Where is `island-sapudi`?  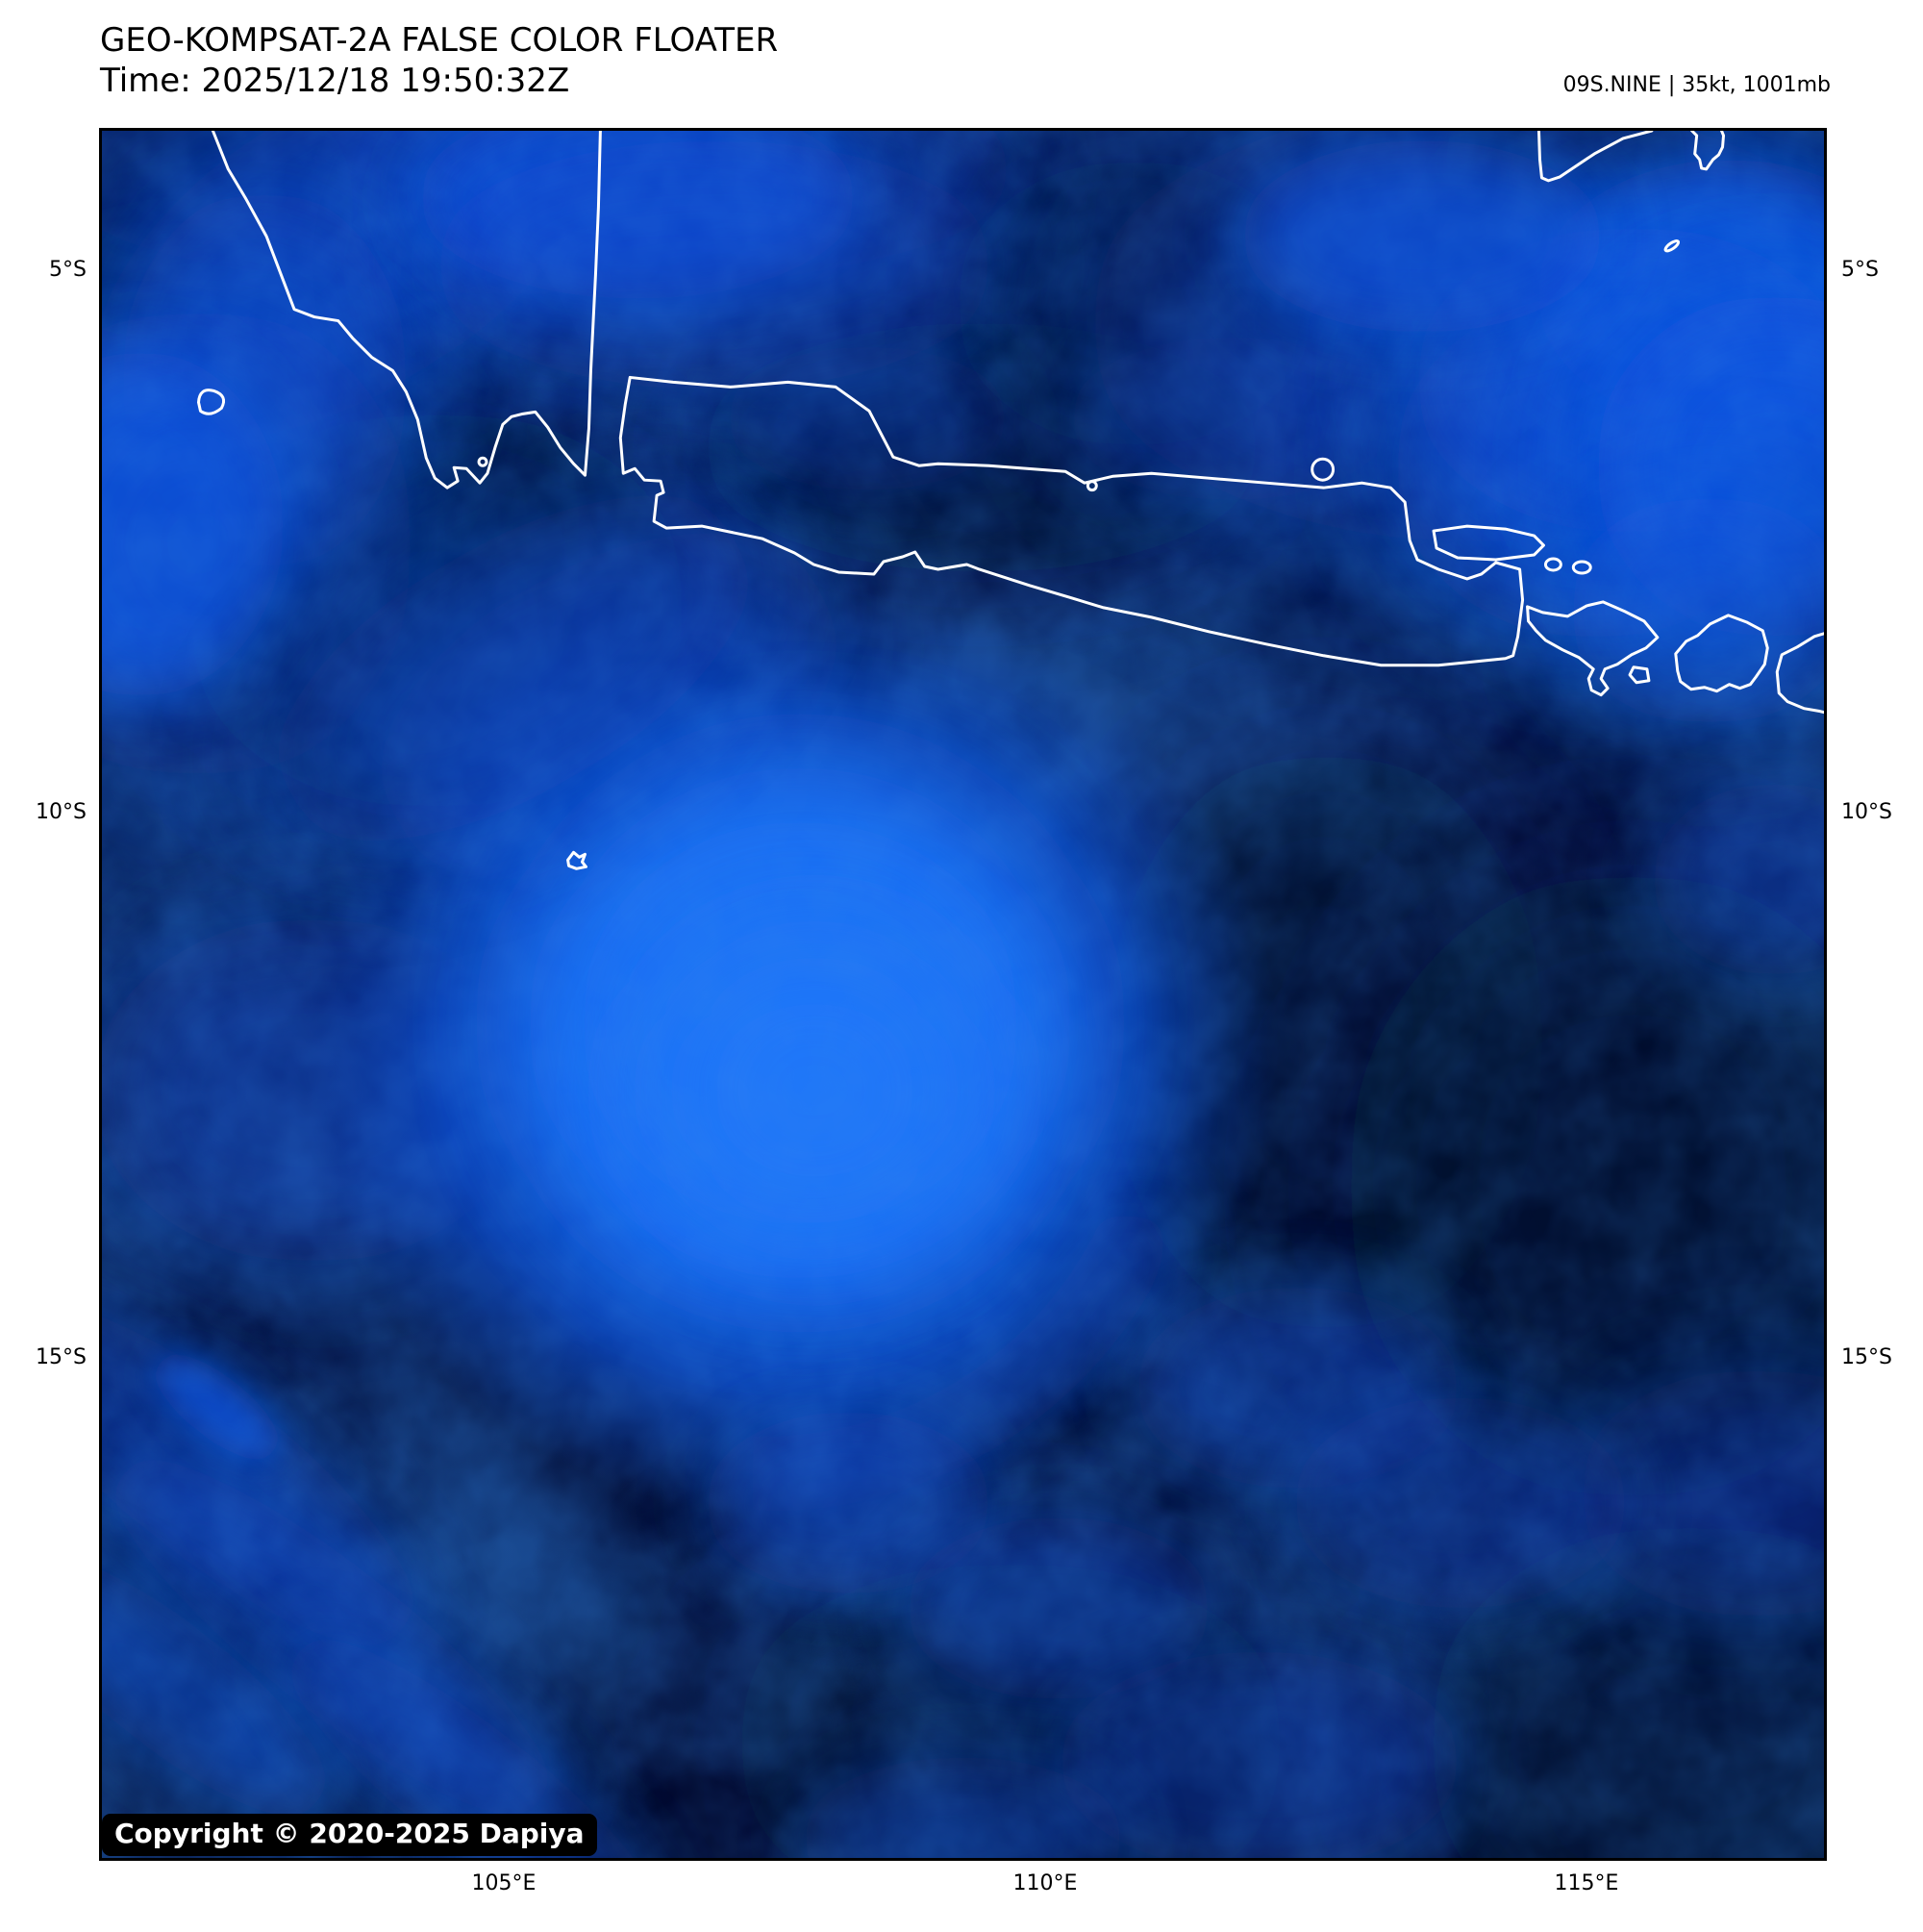
island-sapudi is located at coordinates (1552, 564).